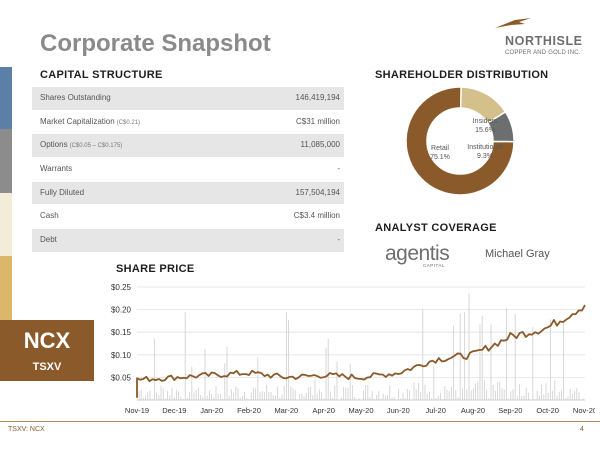 The height and width of the screenshot is (450, 600). Describe the element at coordinates (318, 97) in the screenshot. I see `row-value: 146,419,194` at that location.